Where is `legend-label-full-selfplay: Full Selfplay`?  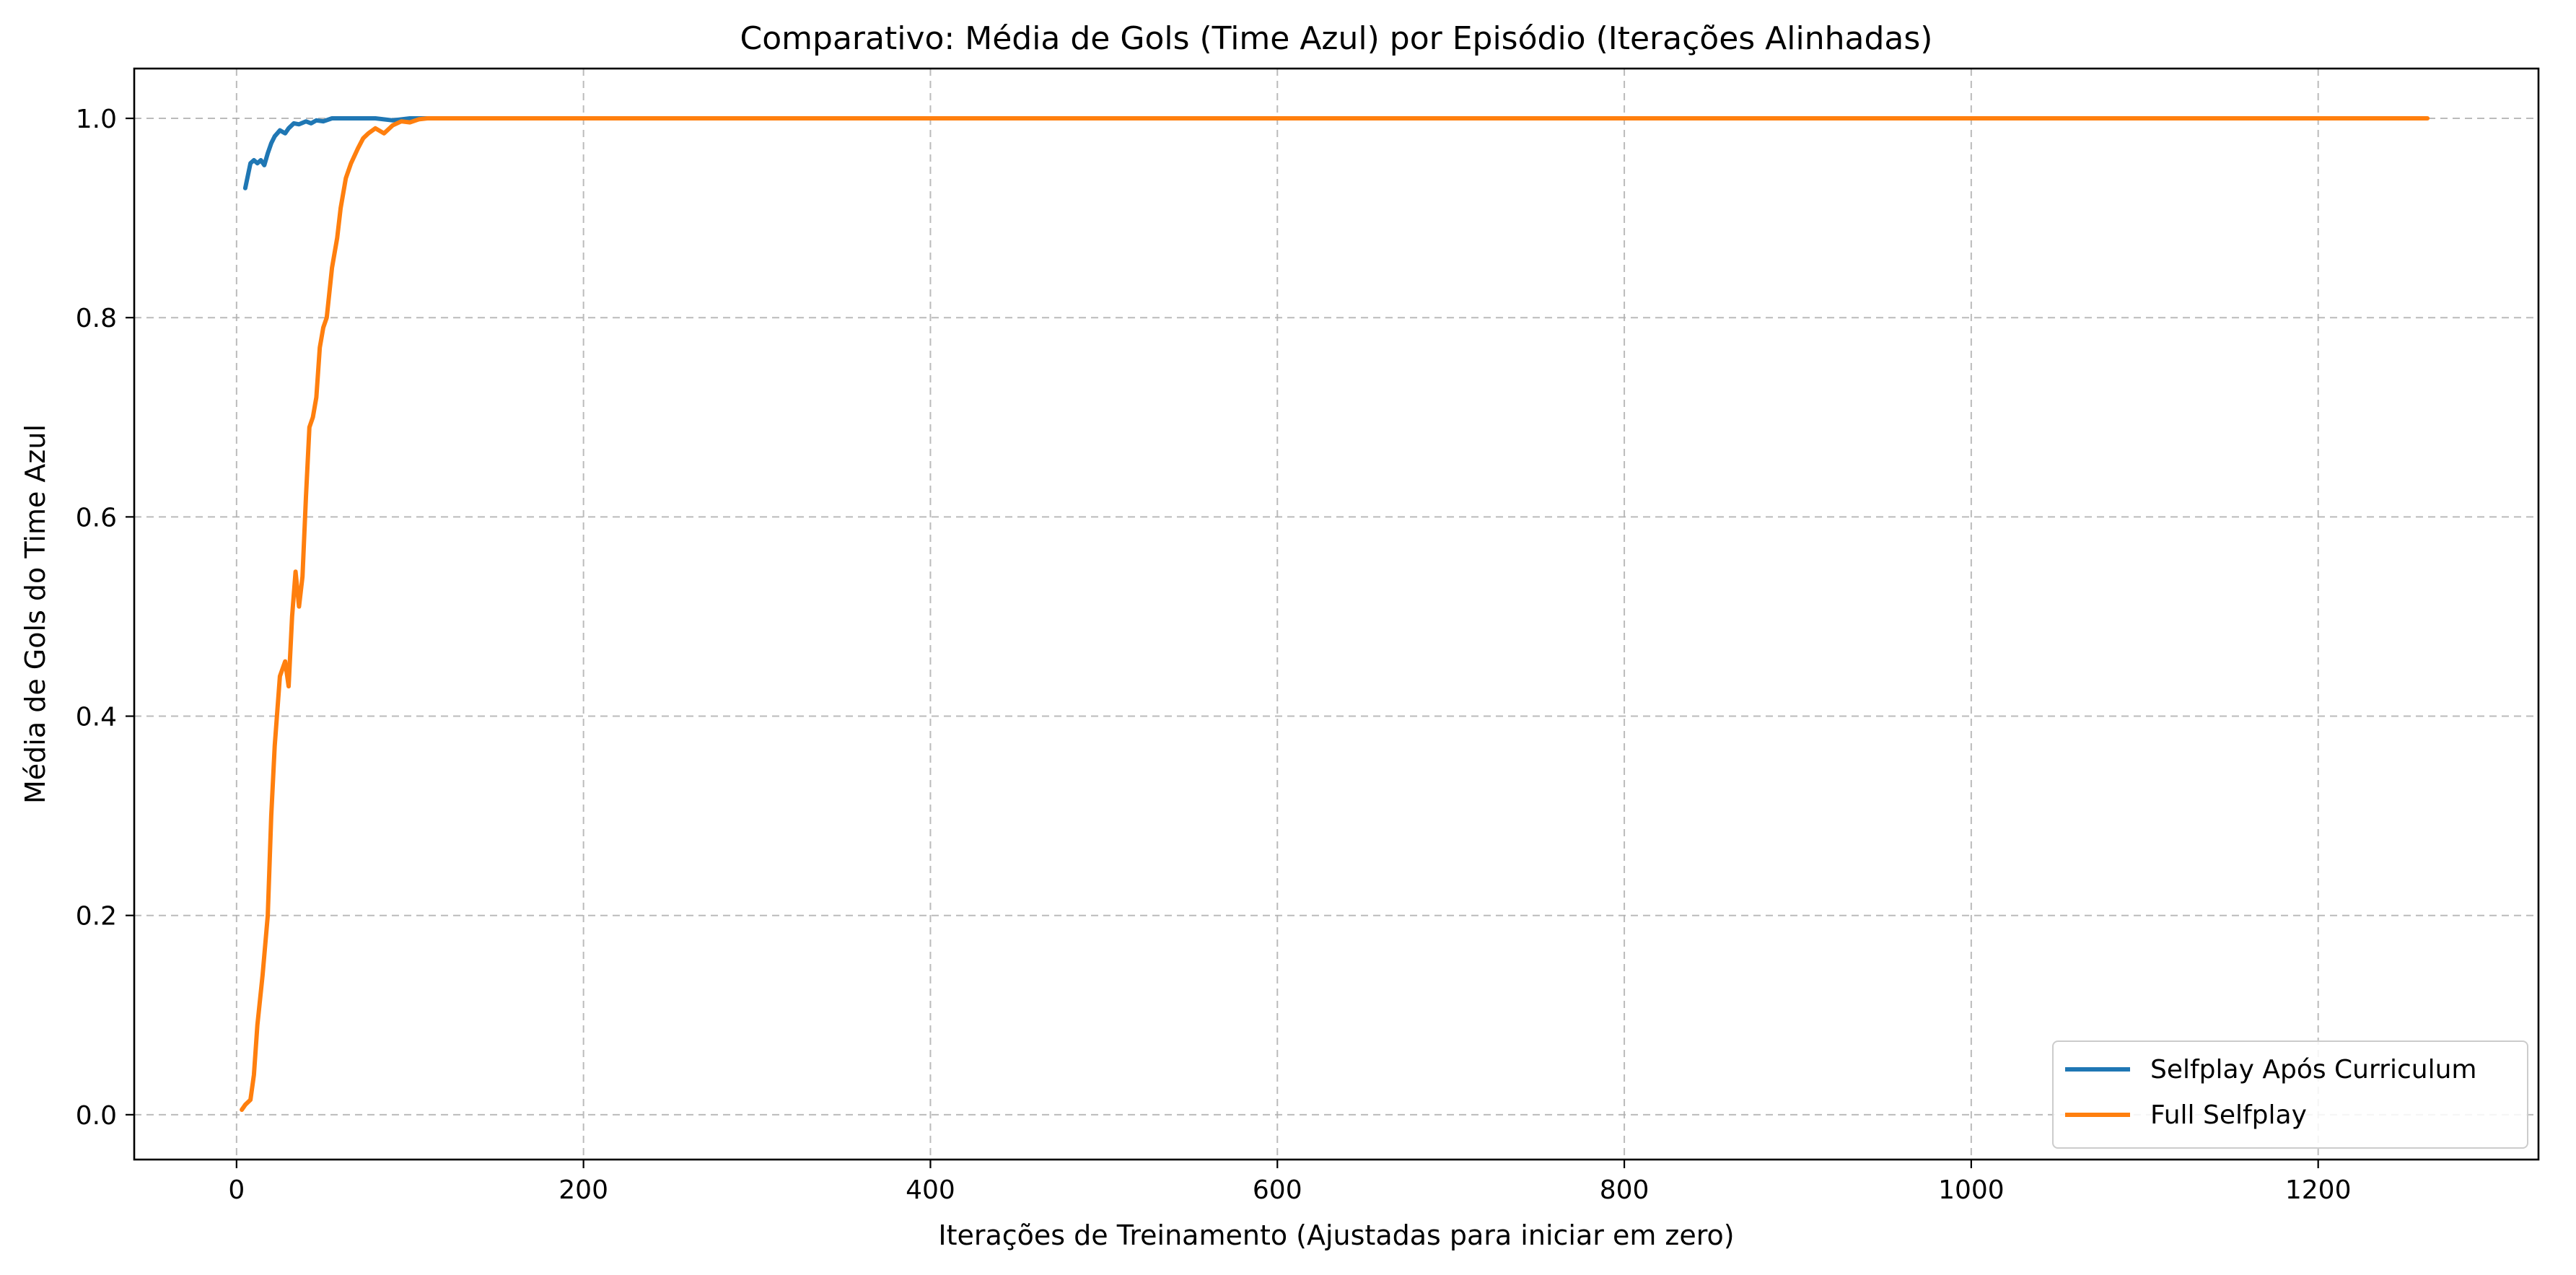
legend-label-full-selfplay: Full Selfplay is located at coordinates (2228, 1115).